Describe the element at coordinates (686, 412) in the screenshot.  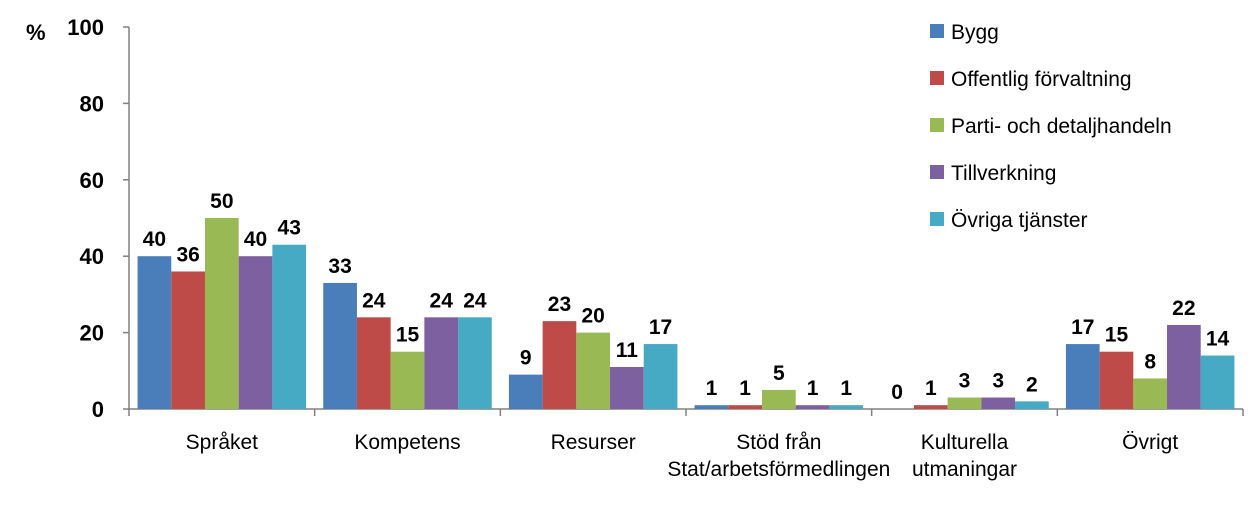
I see `x-axis` at that location.